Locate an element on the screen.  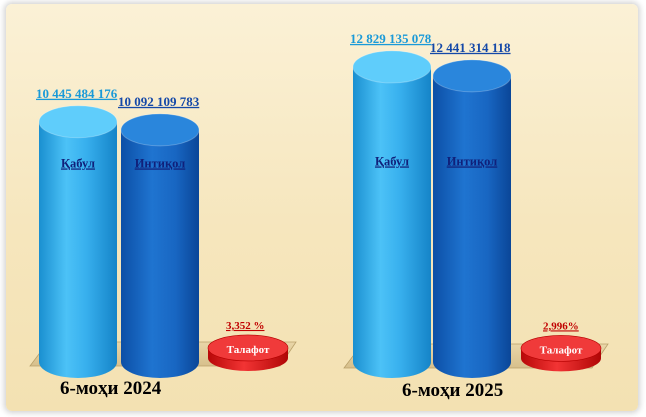
value-label: 12 829 135 078 is located at coordinates (391, 38).